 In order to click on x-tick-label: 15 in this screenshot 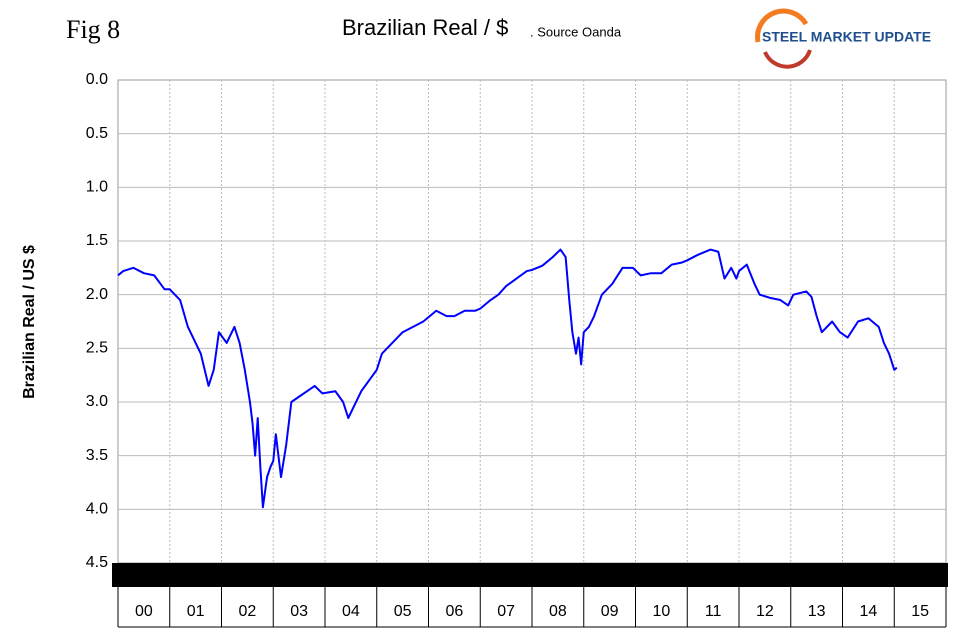, I will do `click(920, 611)`.